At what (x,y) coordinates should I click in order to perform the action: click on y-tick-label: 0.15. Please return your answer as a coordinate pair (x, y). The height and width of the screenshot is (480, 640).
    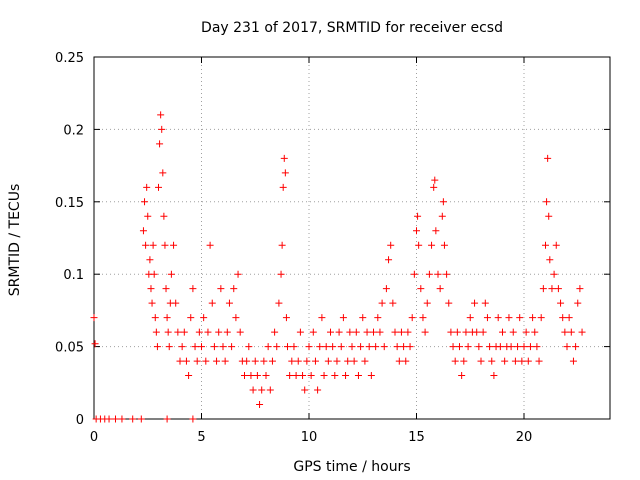
    Looking at the image, I should click on (69, 203).